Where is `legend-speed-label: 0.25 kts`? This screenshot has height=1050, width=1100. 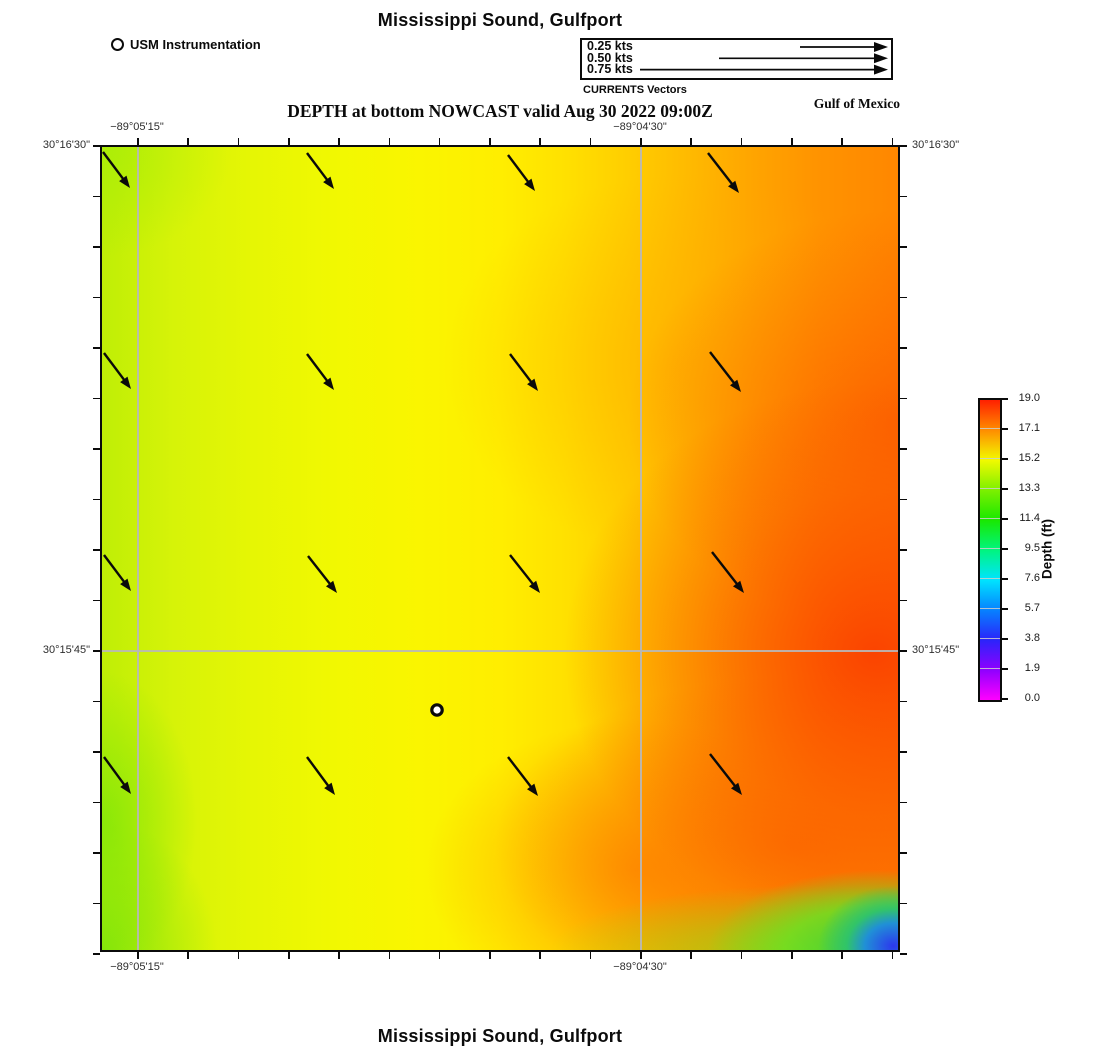
legend-speed-label: 0.25 kts is located at coordinates (610, 46).